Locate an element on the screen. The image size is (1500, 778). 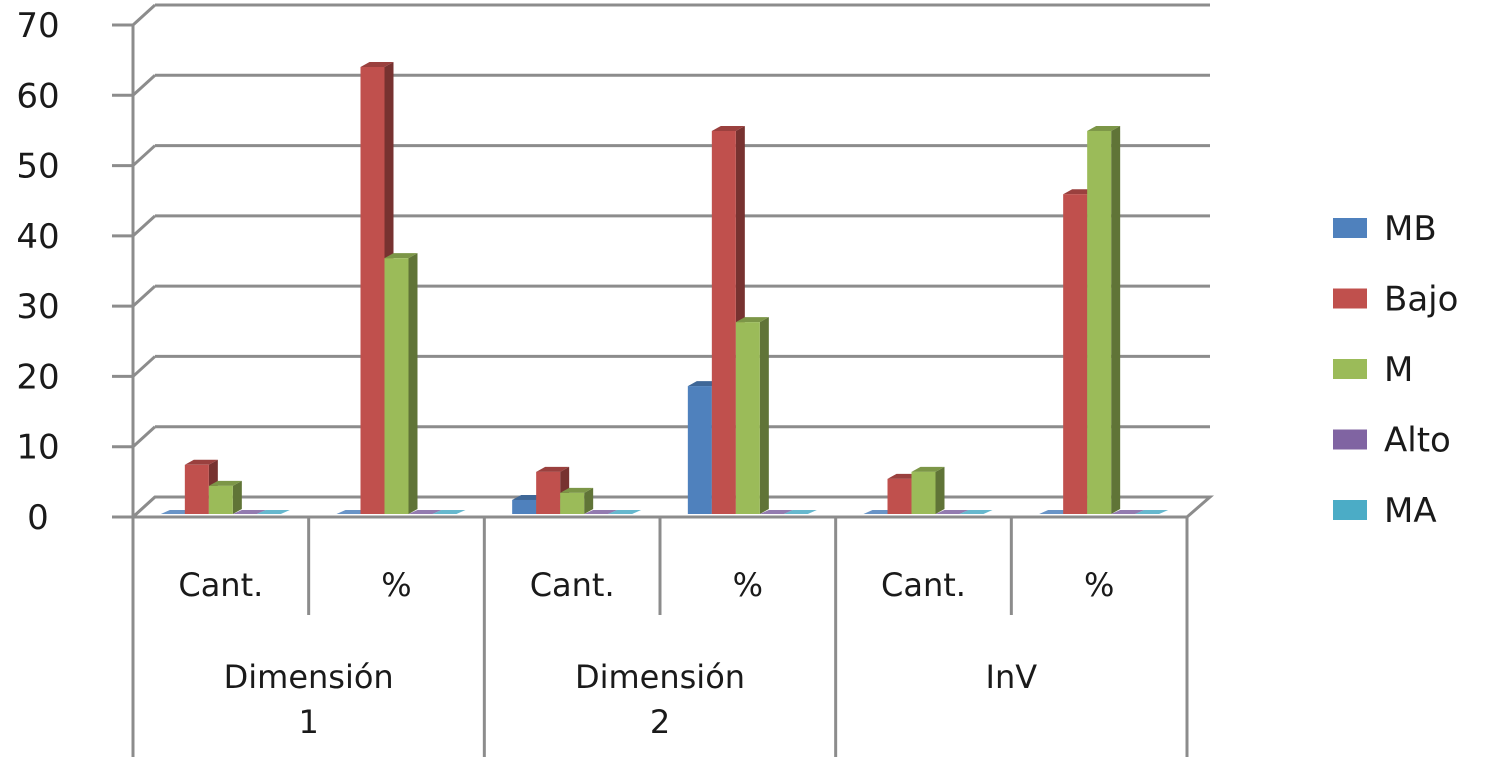
y-tick-label: 30 is located at coordinates (37, 307).